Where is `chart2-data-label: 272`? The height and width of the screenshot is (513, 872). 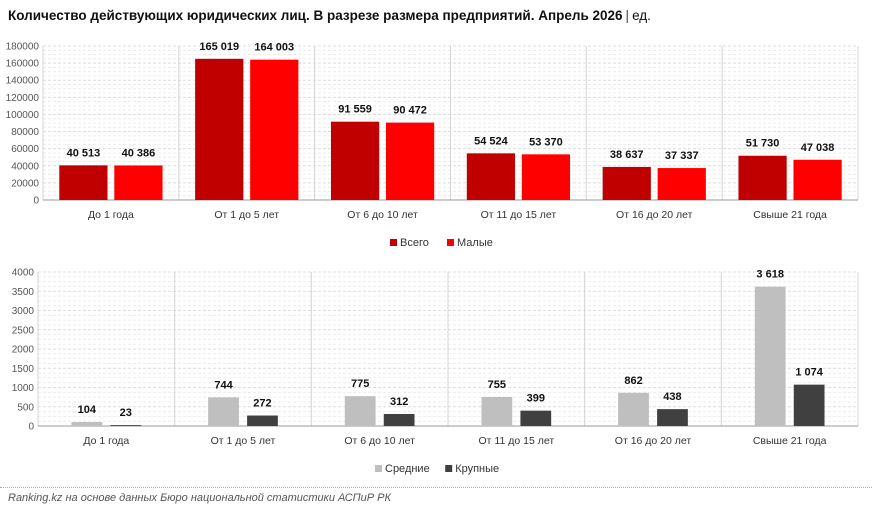 chart2-data-label: 272 is located at coordinates (262, 404).